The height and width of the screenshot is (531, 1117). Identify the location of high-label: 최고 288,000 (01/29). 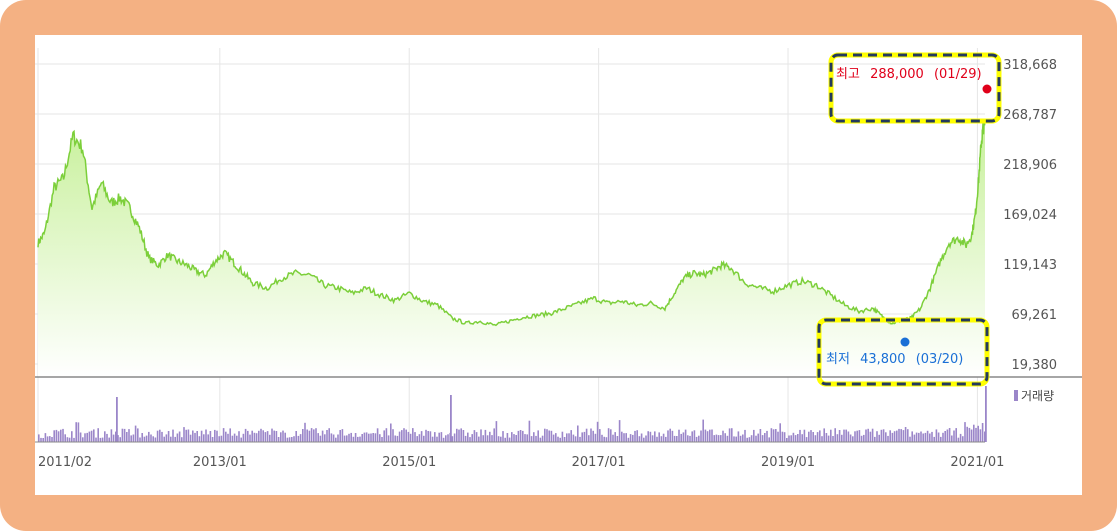
(909, 74).